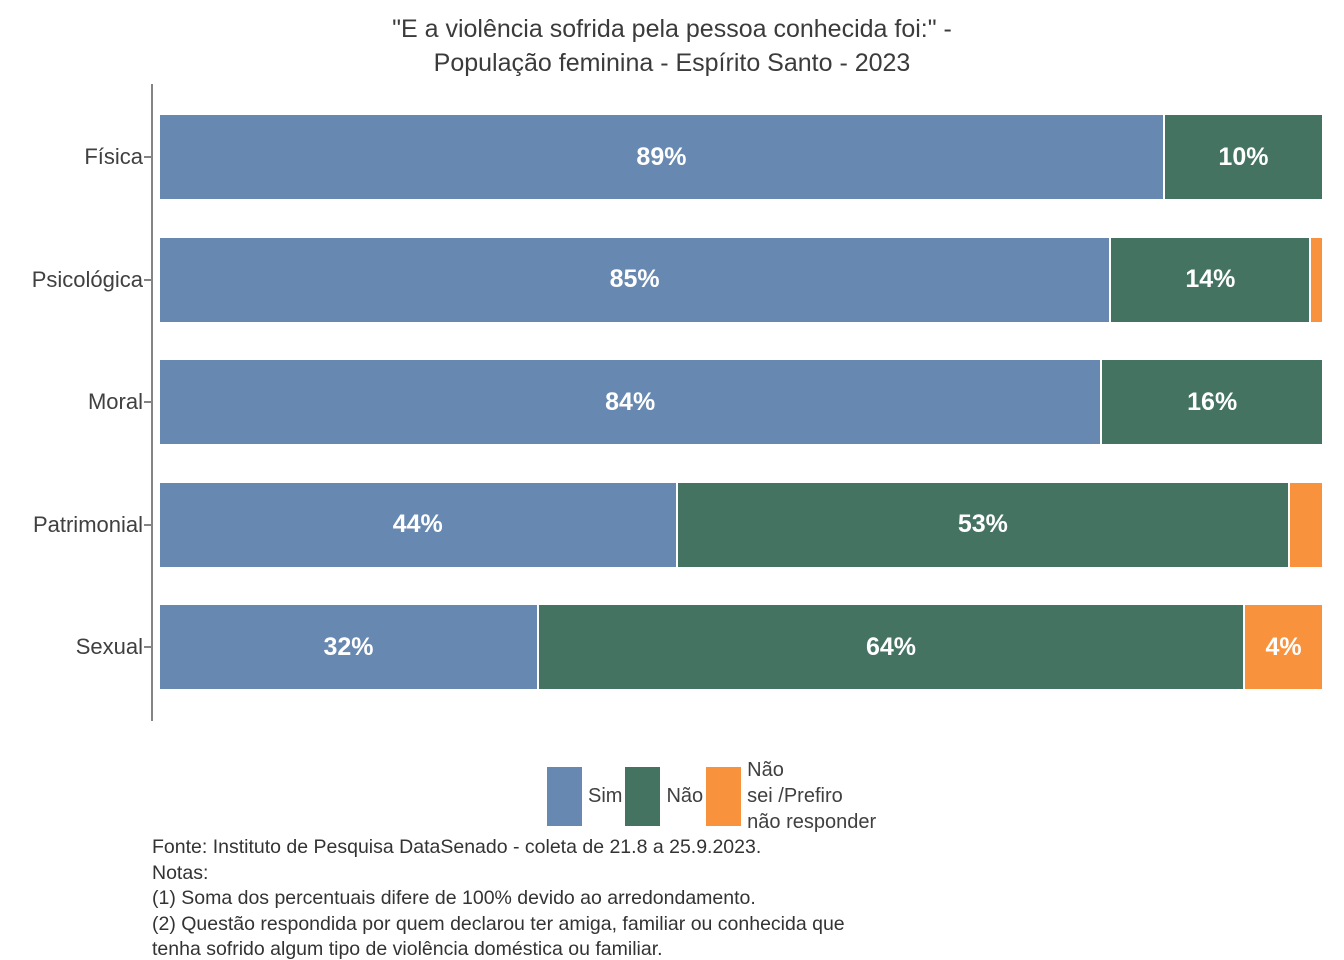 This screenshot has width=1344, height=960. I want to click on bar-segment-n-o: 16%, so click(1211, 402).